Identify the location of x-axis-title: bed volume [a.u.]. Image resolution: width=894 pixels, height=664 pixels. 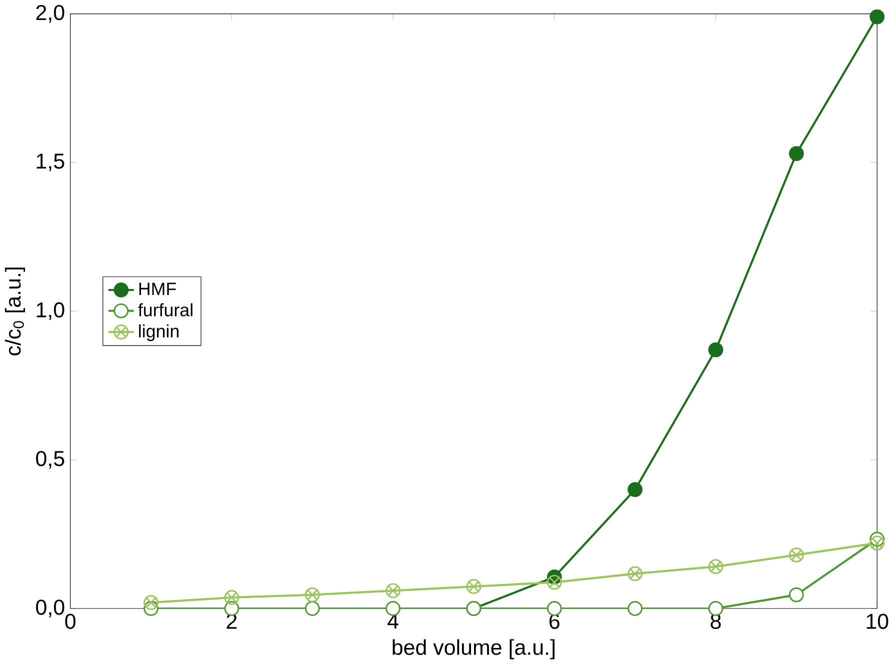
(473, 649).